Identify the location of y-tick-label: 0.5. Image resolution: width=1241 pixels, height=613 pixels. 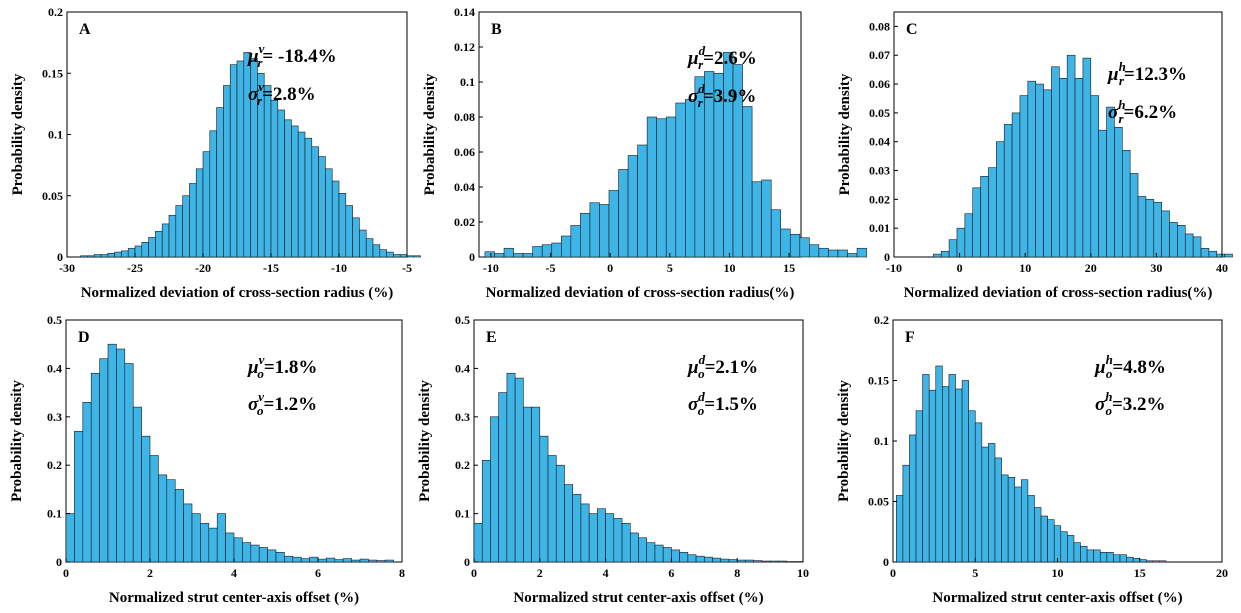
(462, 320).